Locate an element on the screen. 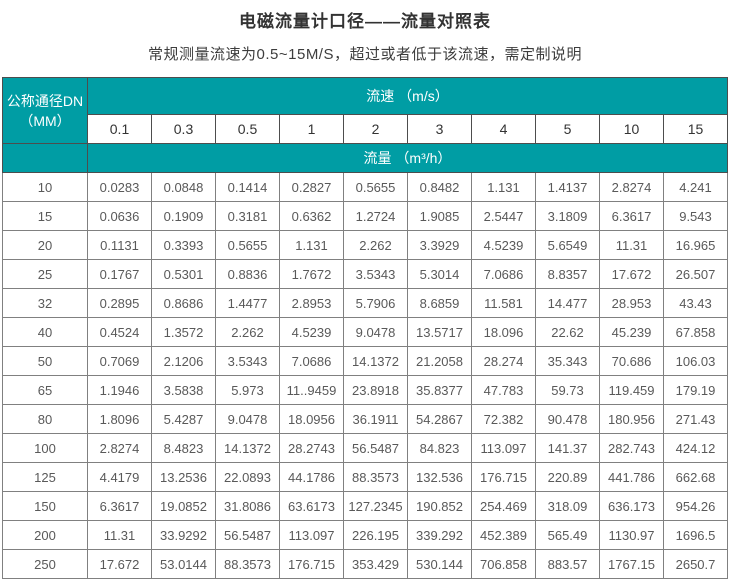 The width and height of the screenshot is (730, 588). flow-value-cell: 28.2743 is located at coordinates (311, 448).